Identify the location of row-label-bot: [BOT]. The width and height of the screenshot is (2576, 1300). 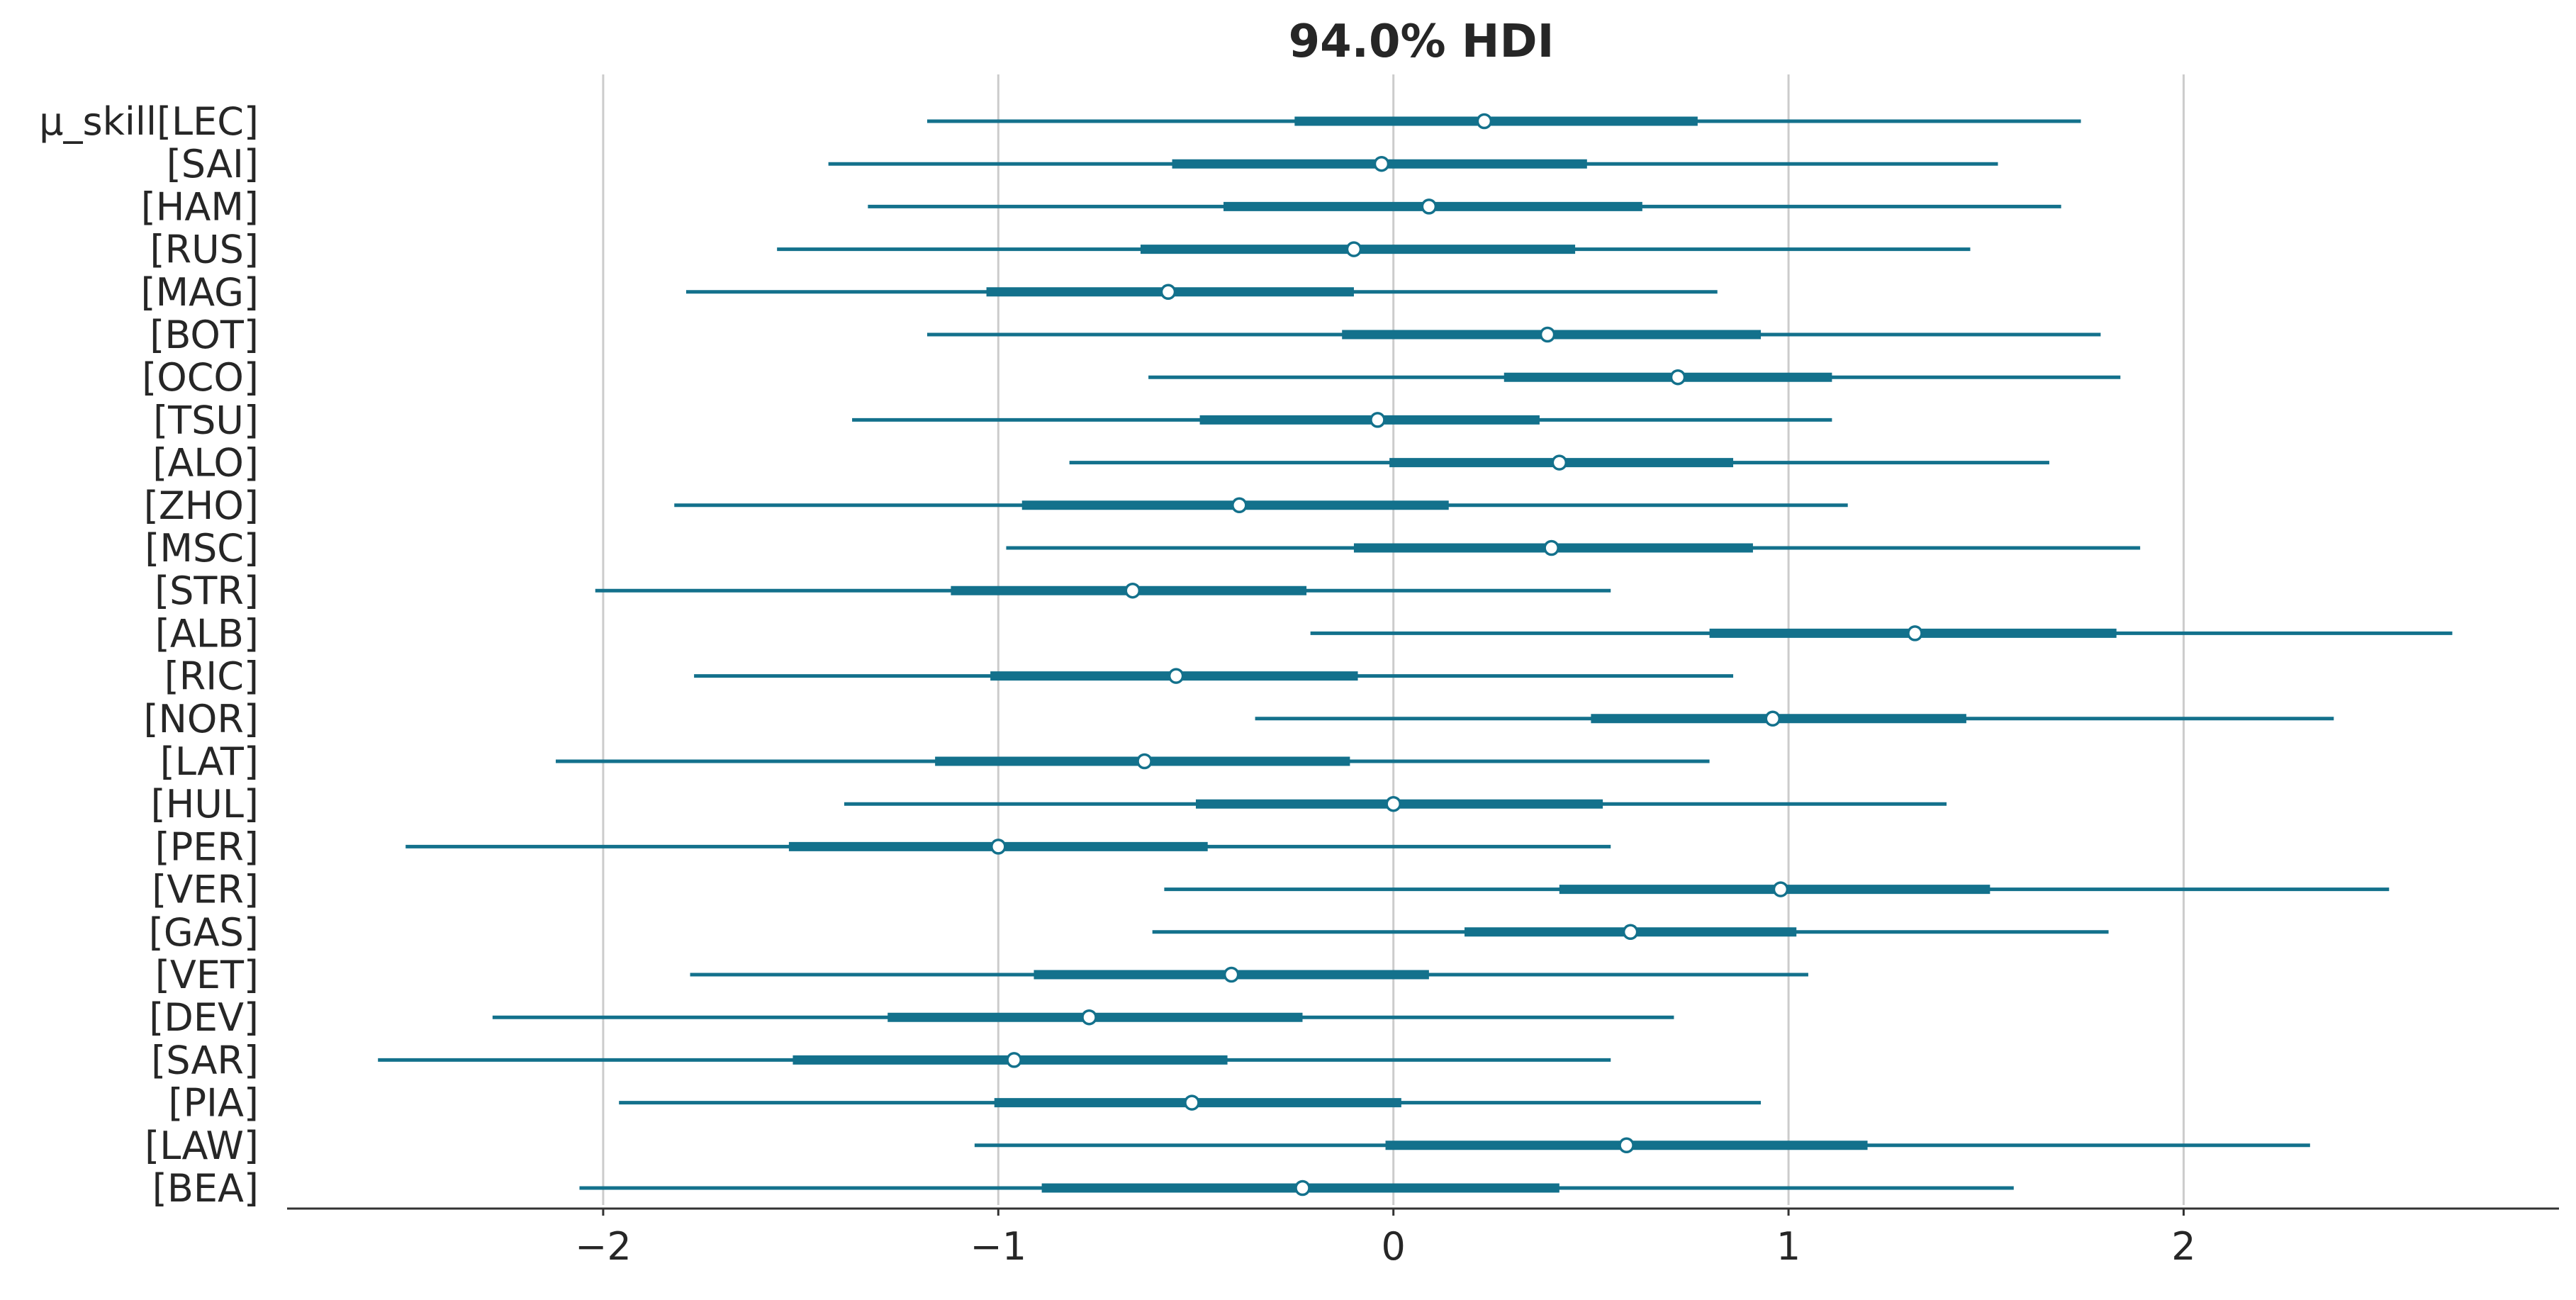
(204, 335).